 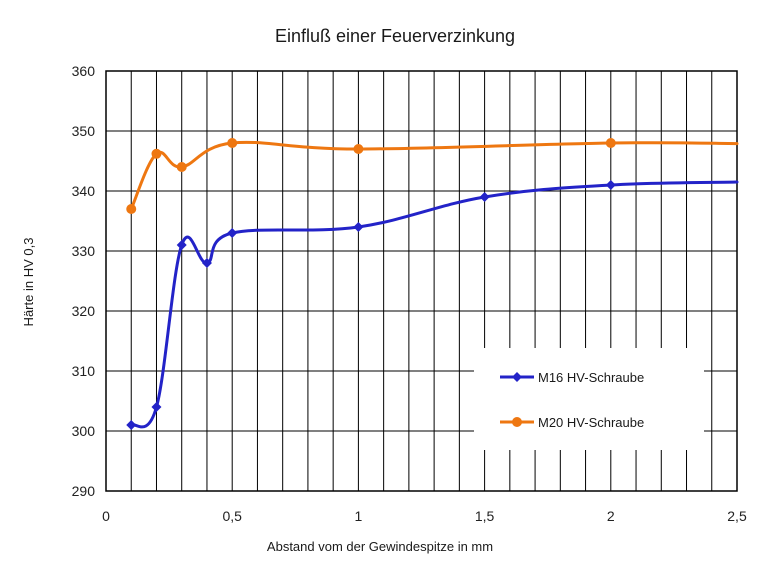 I want to click on y-tick-label: 360, so click(x=84, y=71).